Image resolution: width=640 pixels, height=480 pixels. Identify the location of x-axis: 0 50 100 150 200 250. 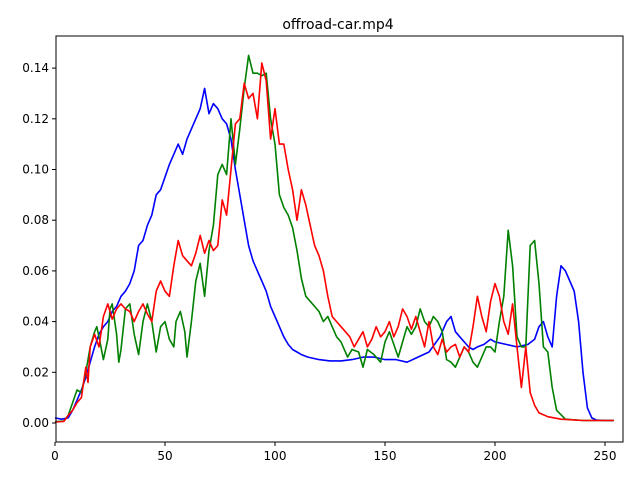
(333, 452).